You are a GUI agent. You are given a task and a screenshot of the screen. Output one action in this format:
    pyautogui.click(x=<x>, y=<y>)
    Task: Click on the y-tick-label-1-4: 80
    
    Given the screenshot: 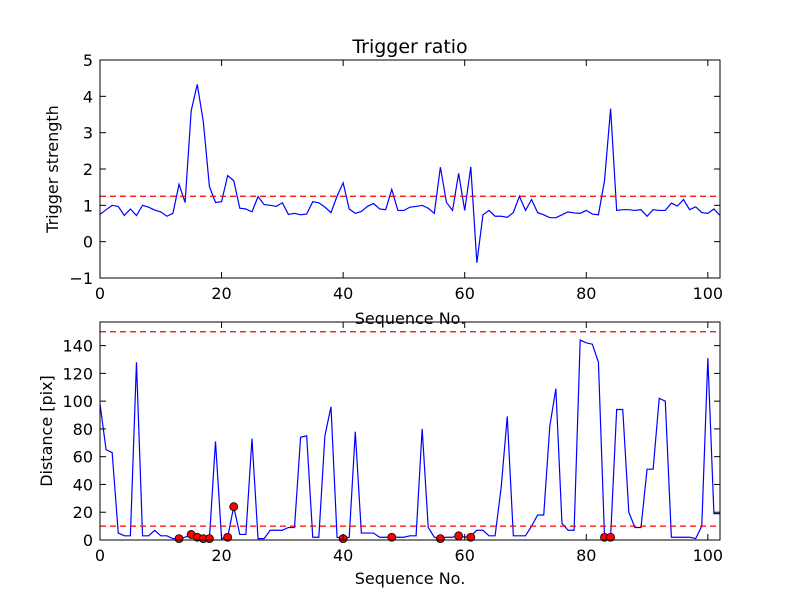 What is the action you would take?
    pyautogui.click(x=83, y=429)
    